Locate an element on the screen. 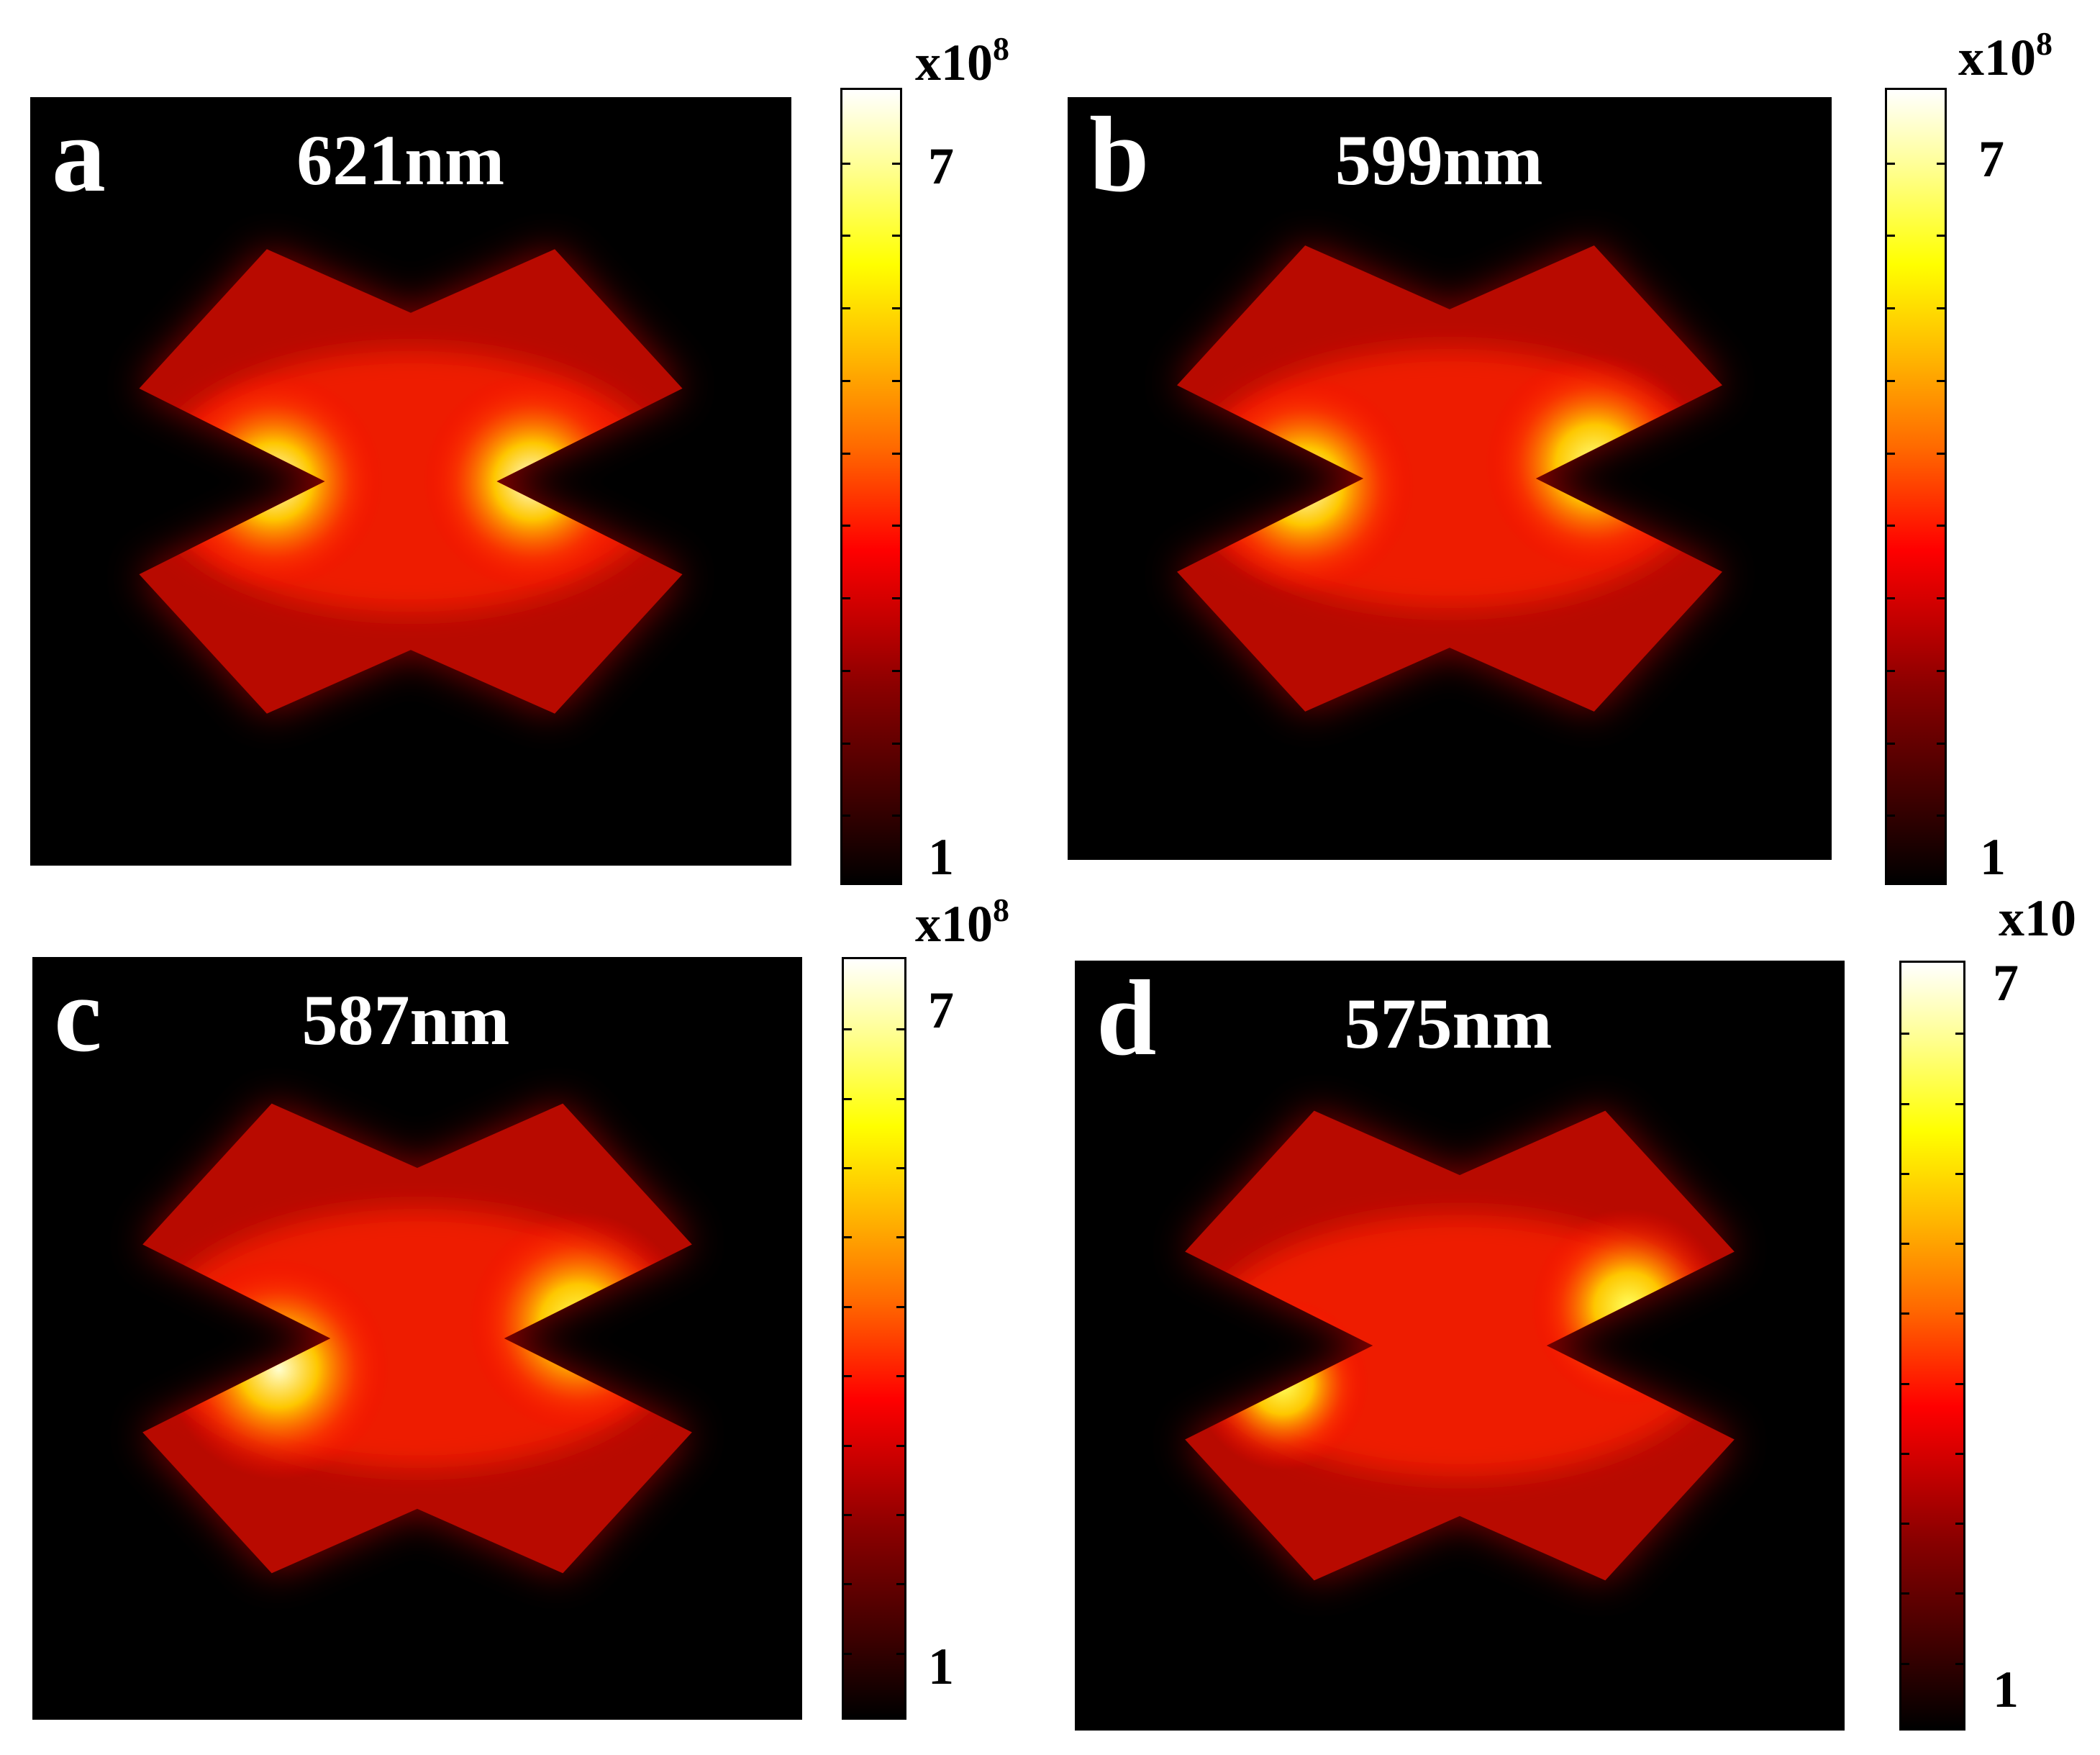 Image resolution: width=2100 pixels, height=1755 pixels. panel-letter: a is located at coordinates (79, 155).